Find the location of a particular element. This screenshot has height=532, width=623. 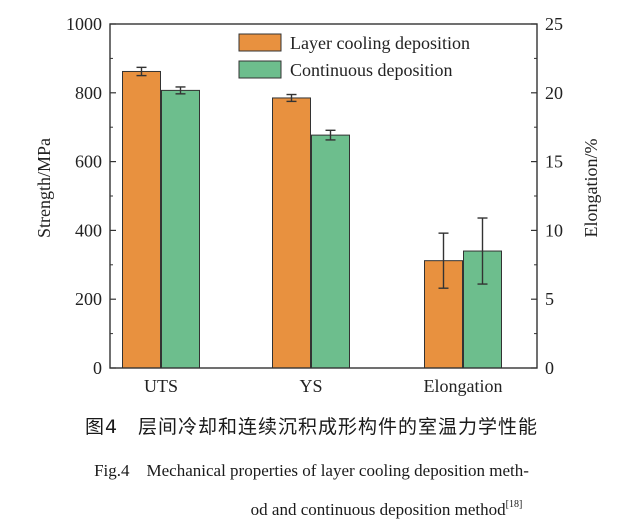

legend-label-series-1: Layer cooling deposition is located at coordinates (380, 43).